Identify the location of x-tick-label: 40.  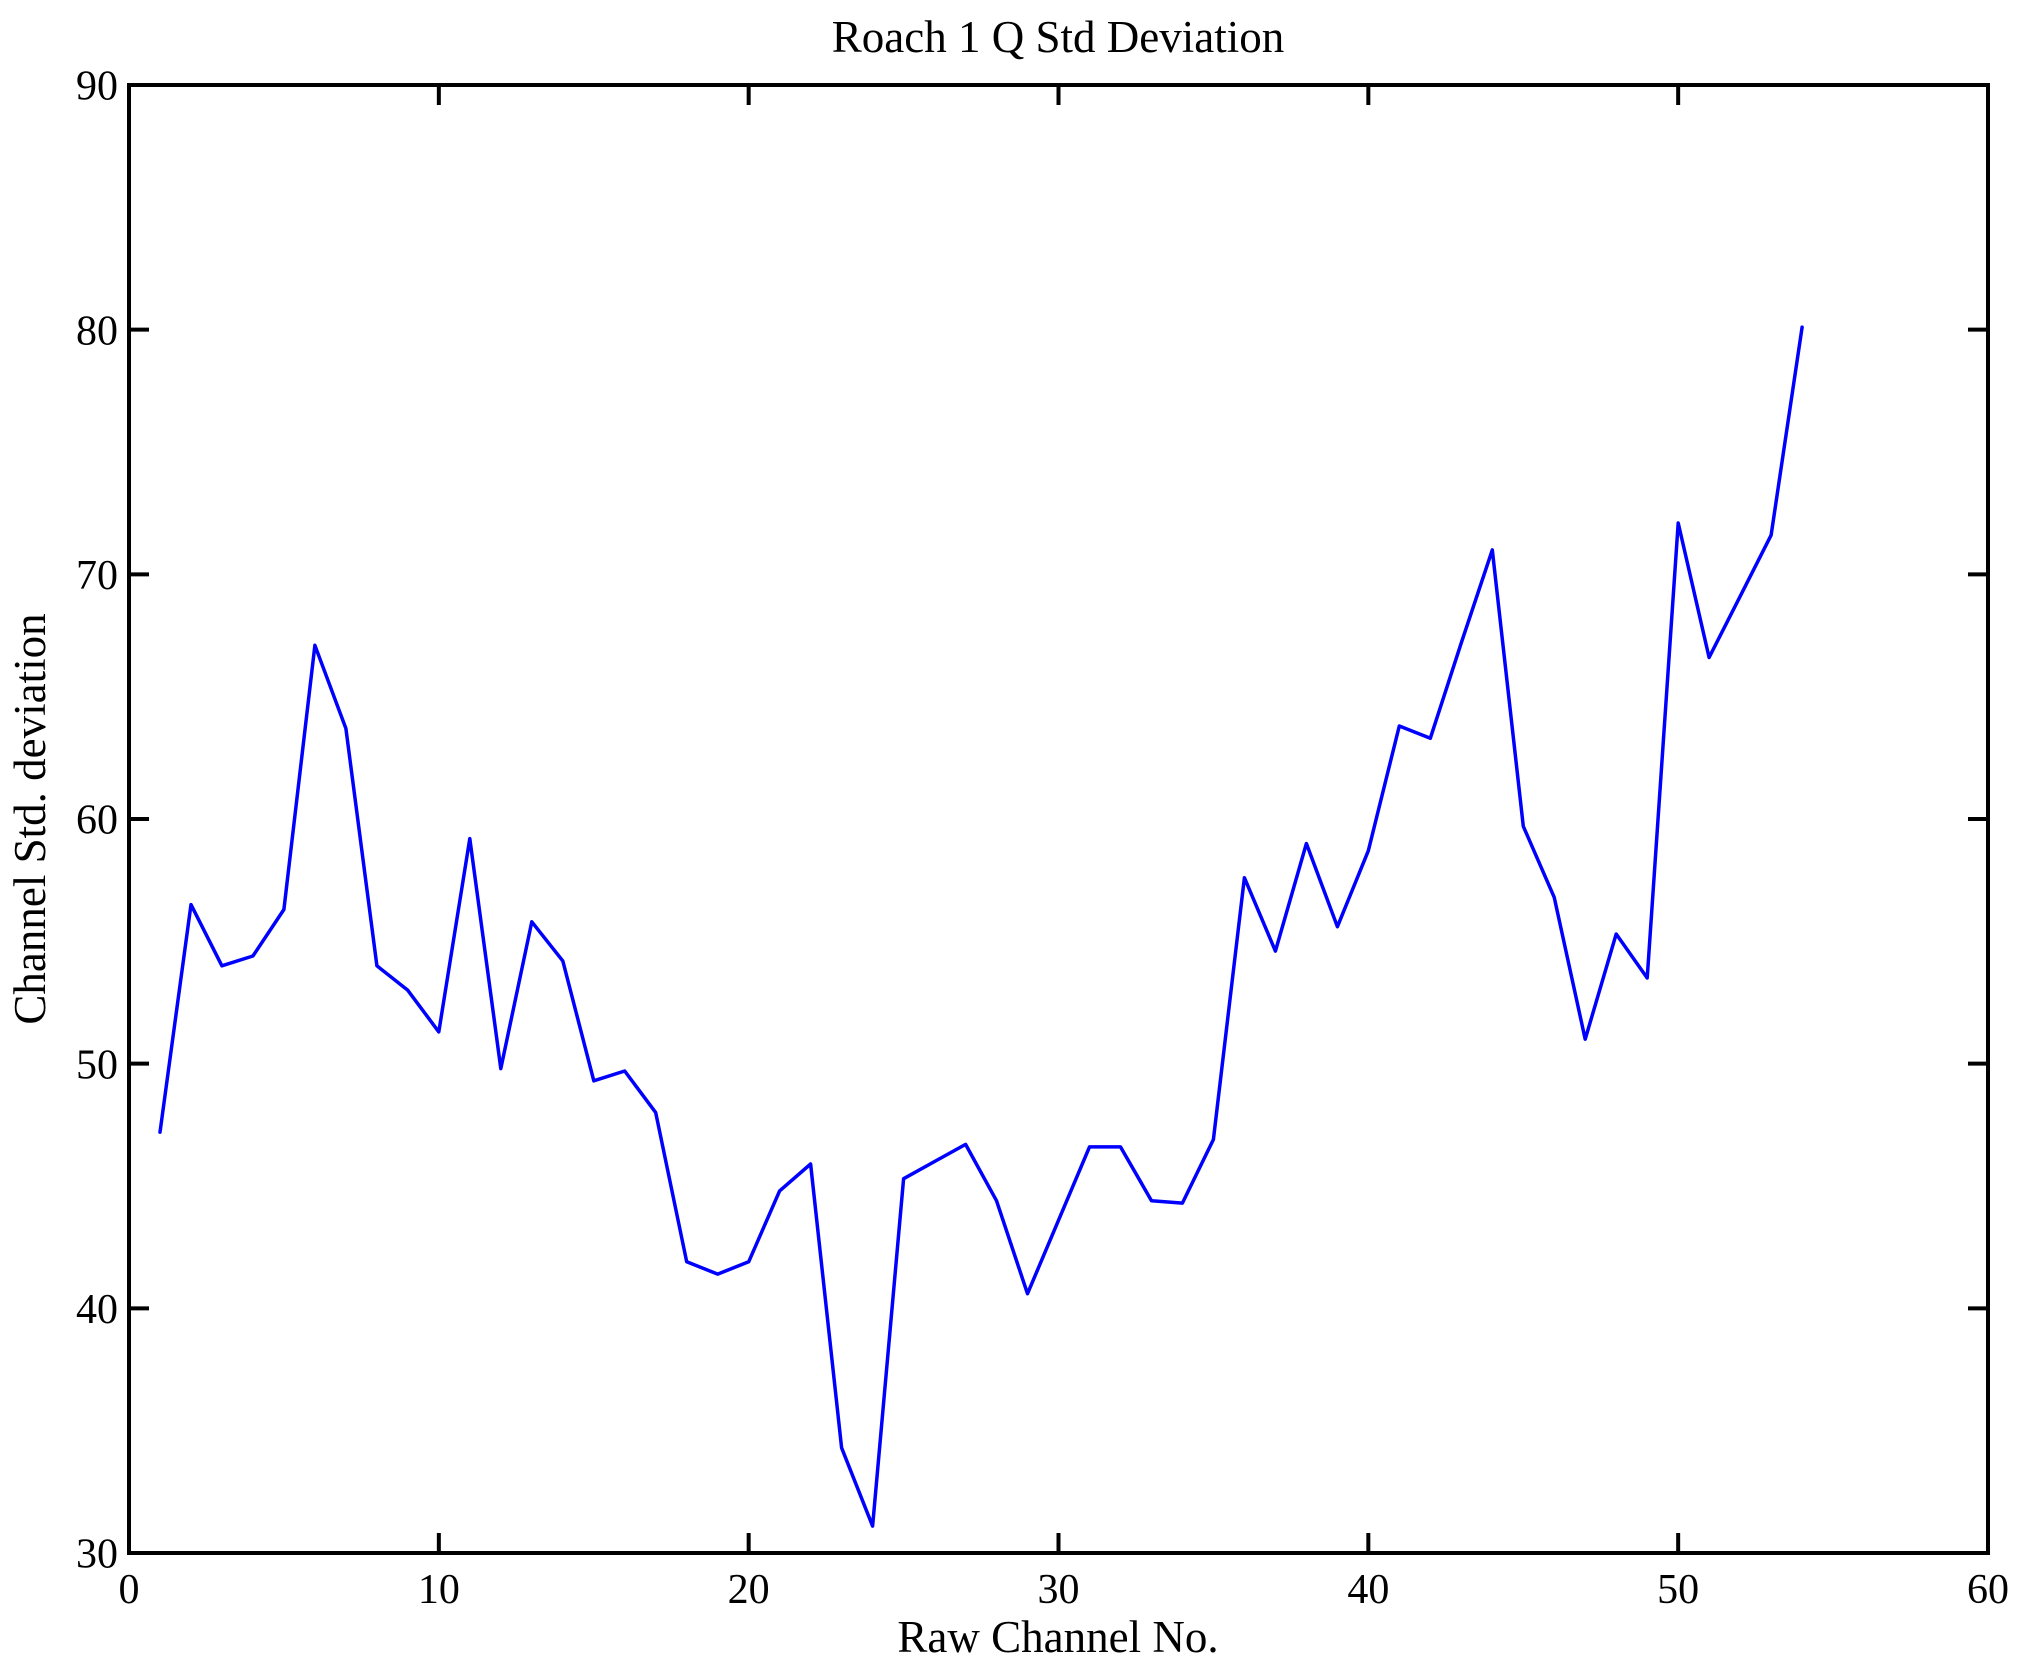
(1368, 1590).